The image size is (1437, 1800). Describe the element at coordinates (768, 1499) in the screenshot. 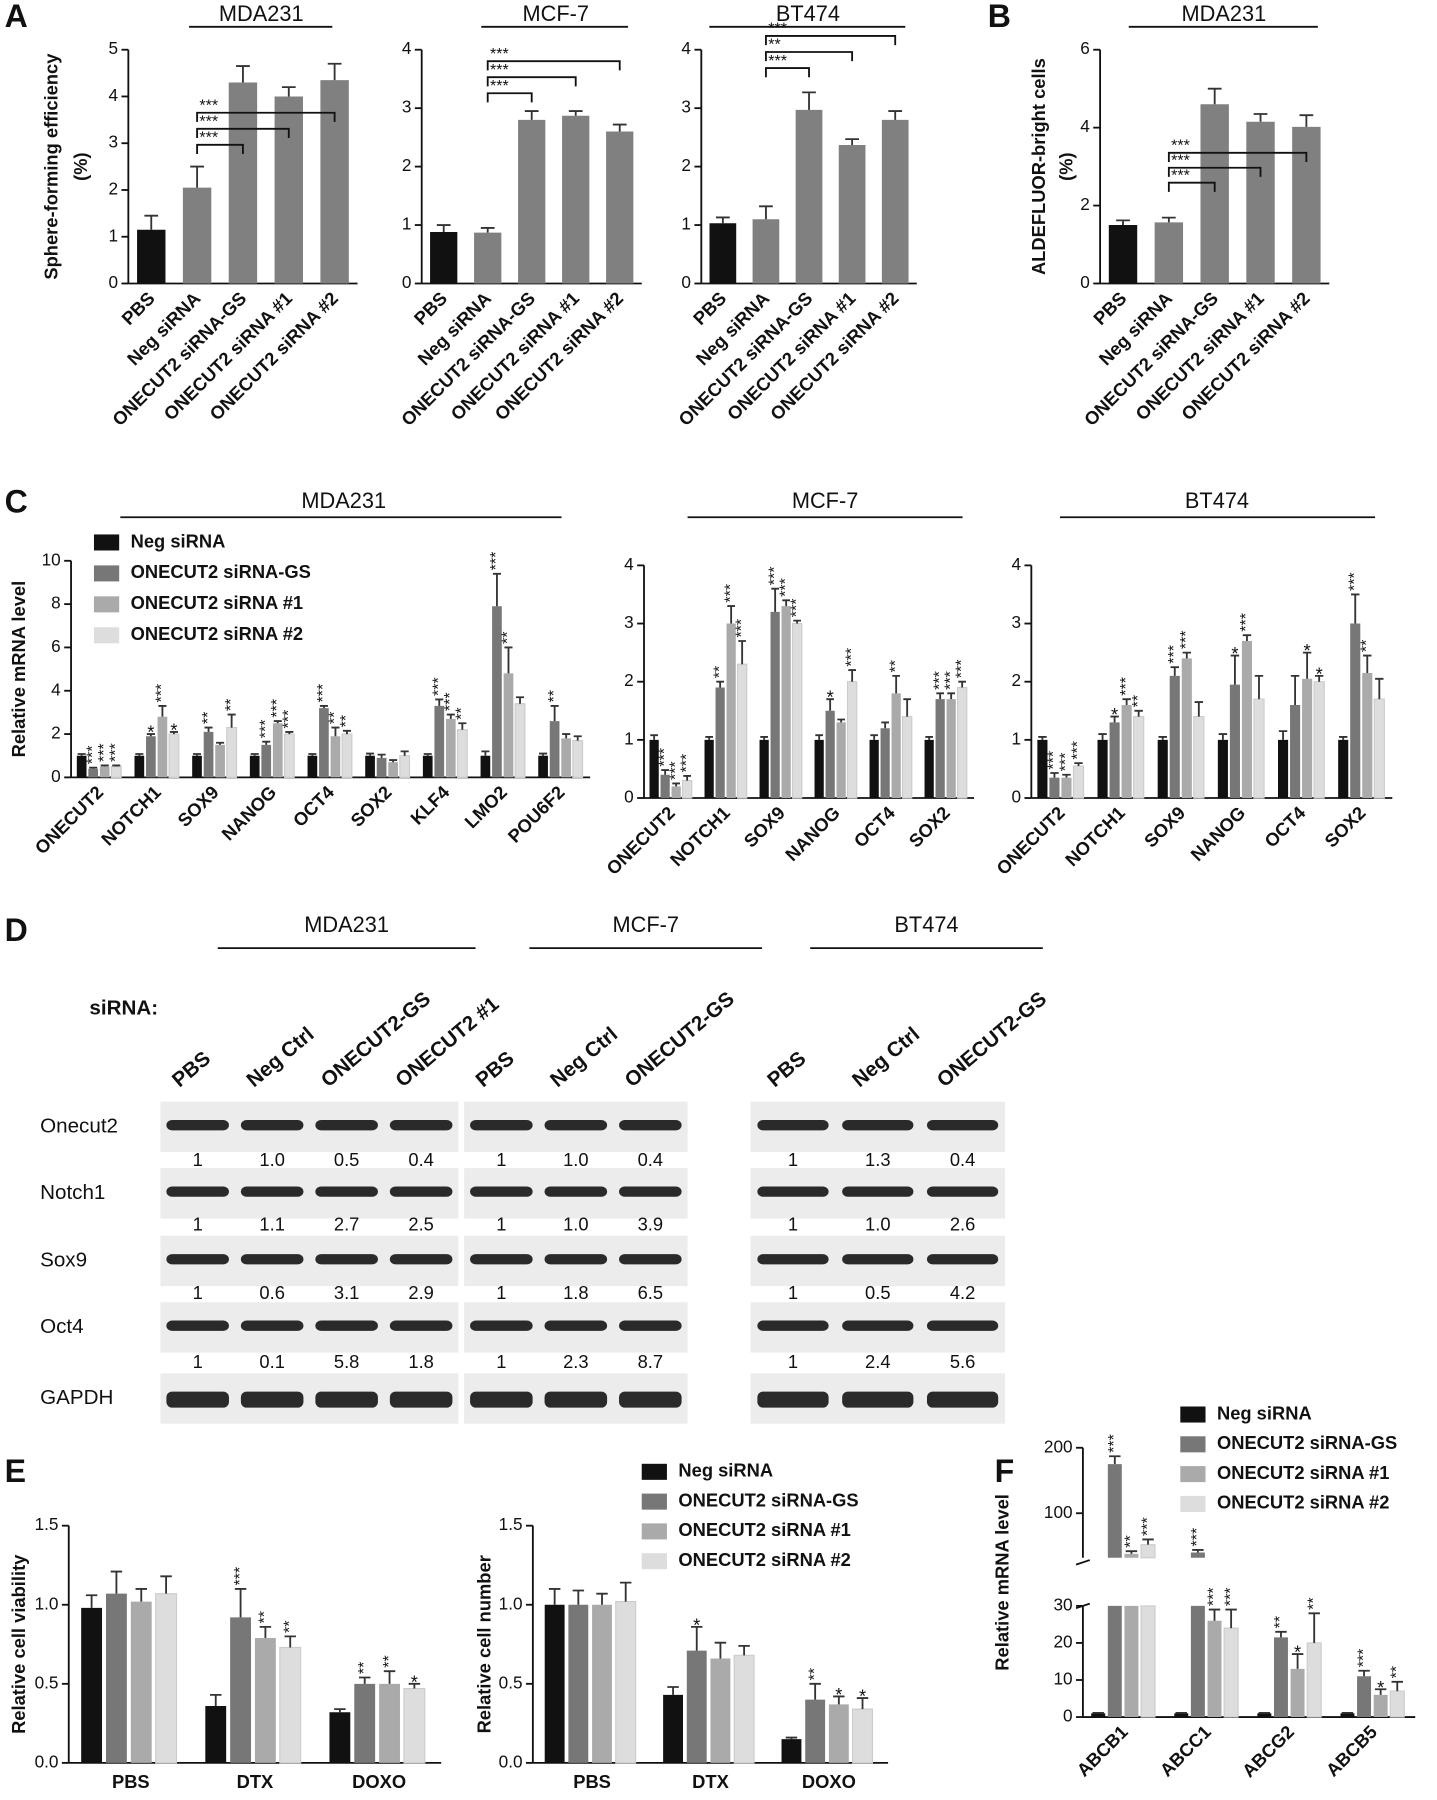

I see `legend-label: ONECUT2 siRNA-GS` at that location.